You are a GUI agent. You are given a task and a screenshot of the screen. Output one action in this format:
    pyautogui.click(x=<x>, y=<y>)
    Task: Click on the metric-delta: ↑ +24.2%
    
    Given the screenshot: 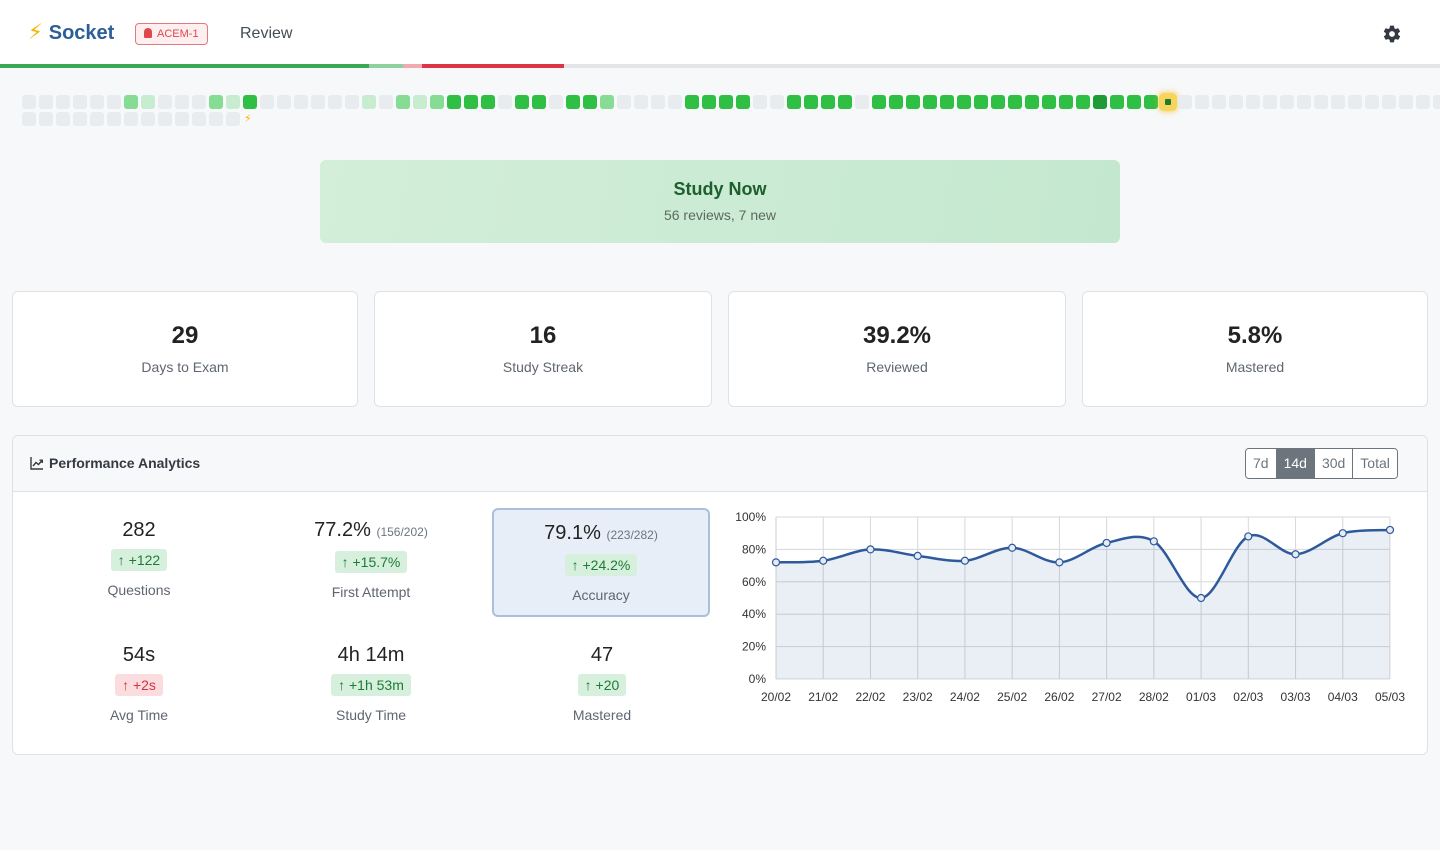 What is the action you would take?
    pyautogui.click(x=601, y=565)
    